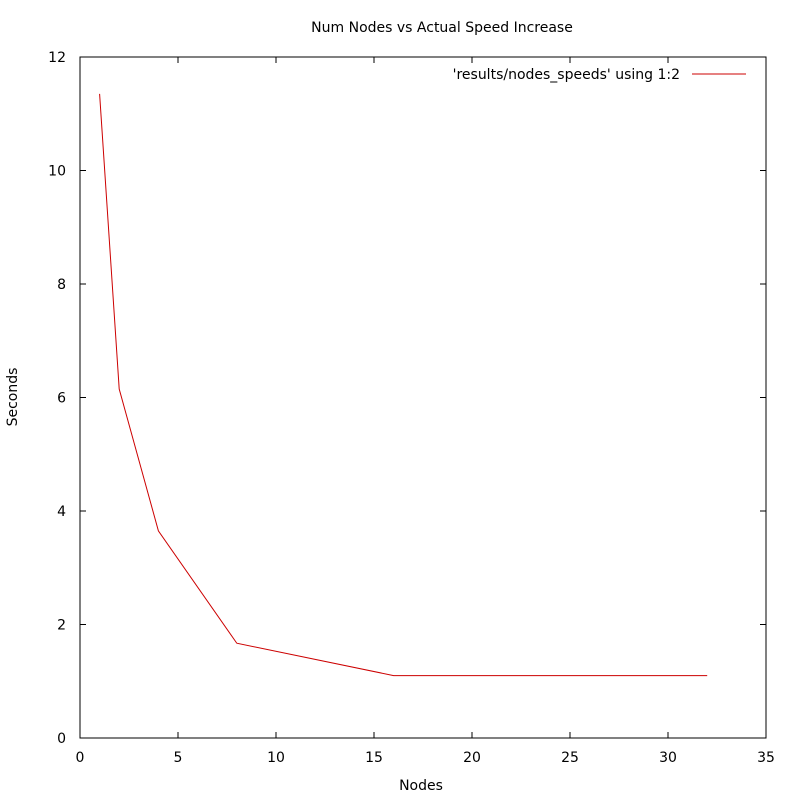  I want to click on y-tick-label: 4, so click(61, 512).